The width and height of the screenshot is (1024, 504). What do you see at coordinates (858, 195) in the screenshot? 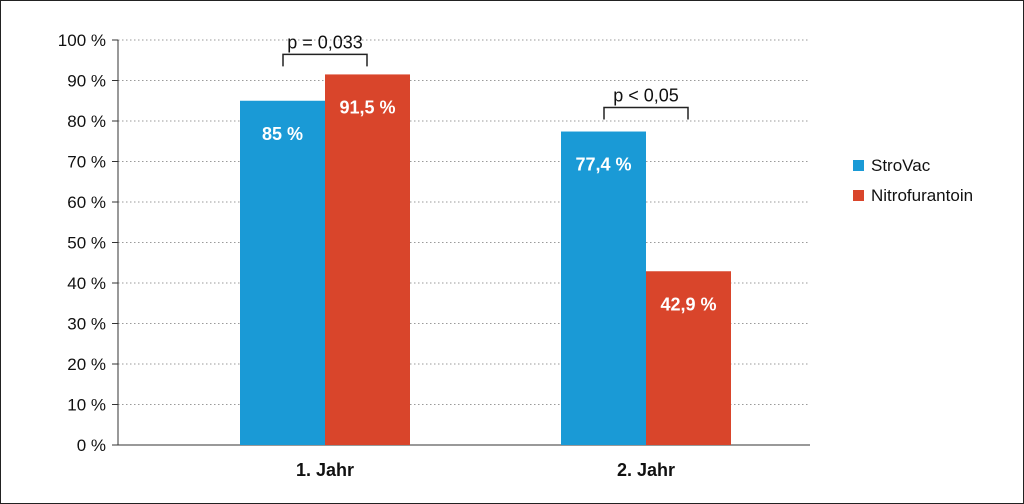
I see `legend-swatch-nitrofurantoin` at bounding box center [858, 195].